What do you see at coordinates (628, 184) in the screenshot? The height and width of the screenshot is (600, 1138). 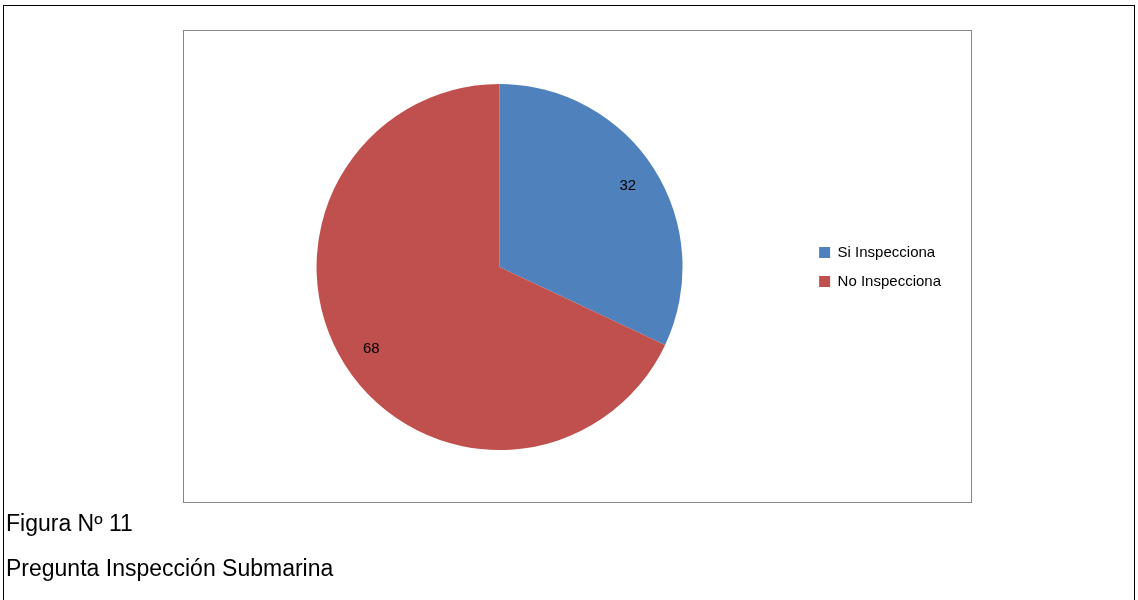 I see `data-label: 32` at bounding box center [628, 184].